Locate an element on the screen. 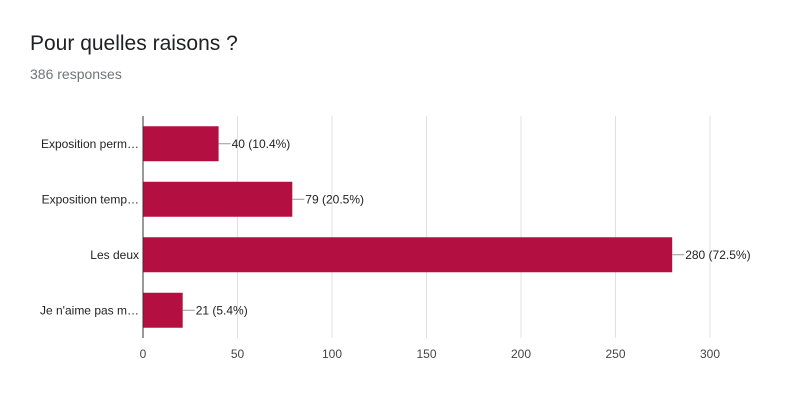 Image resolution: width=800 pixels, height=414 pixels. x-tick-label: 200 is located at coordinates (521, 354).